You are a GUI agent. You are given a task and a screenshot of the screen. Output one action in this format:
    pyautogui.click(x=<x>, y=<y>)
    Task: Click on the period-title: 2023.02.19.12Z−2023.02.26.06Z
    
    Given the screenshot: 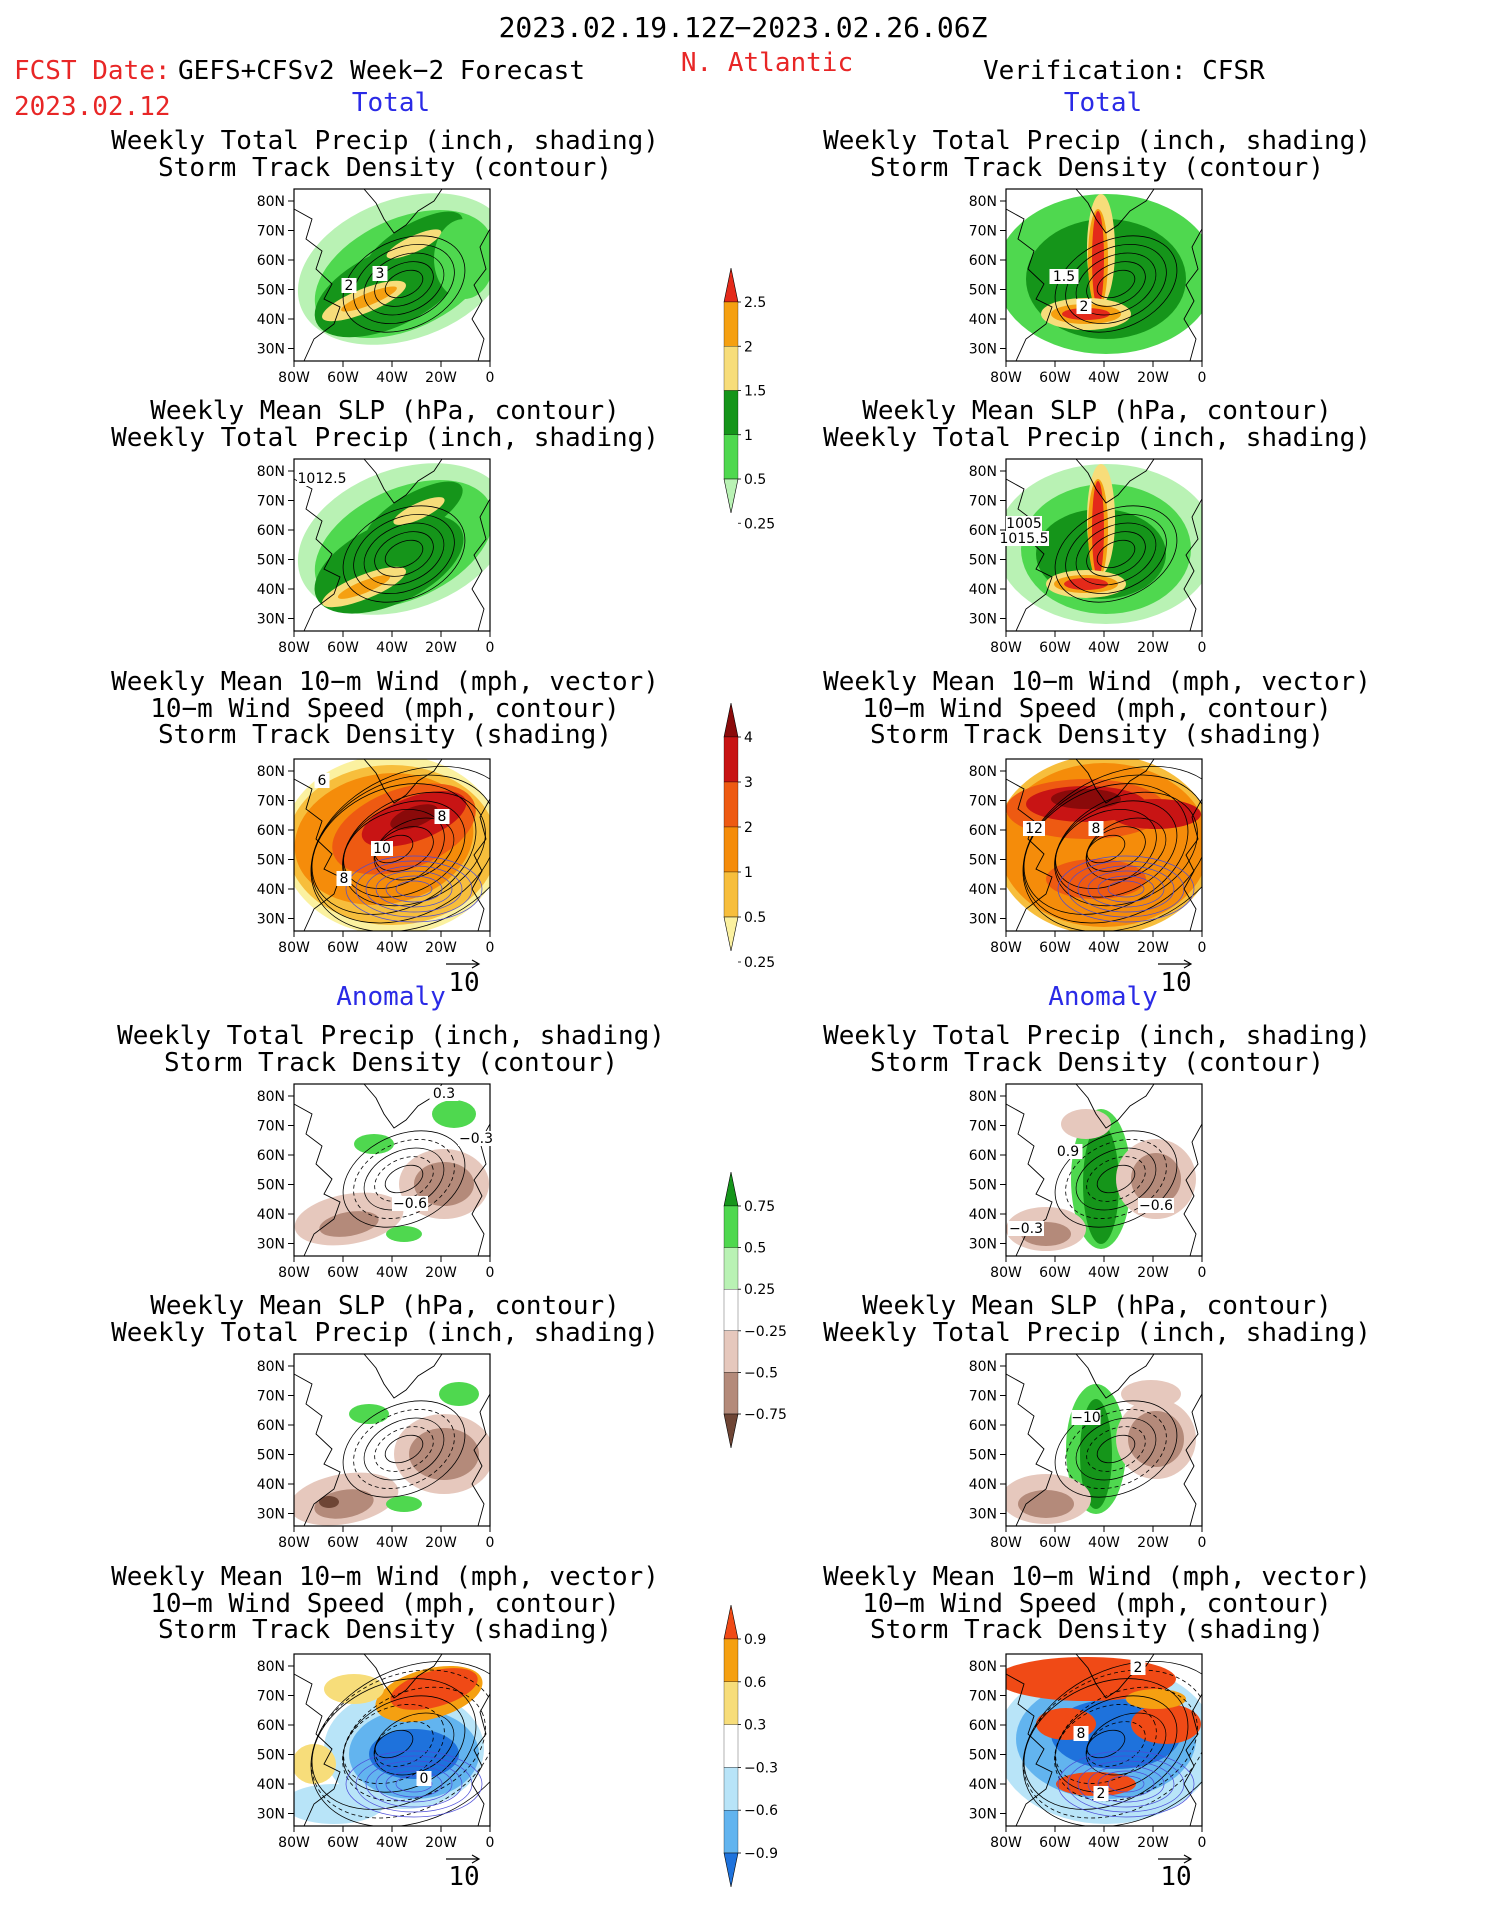 What is the action you would take?
    pyautogui.click(x=743, y=27)
    